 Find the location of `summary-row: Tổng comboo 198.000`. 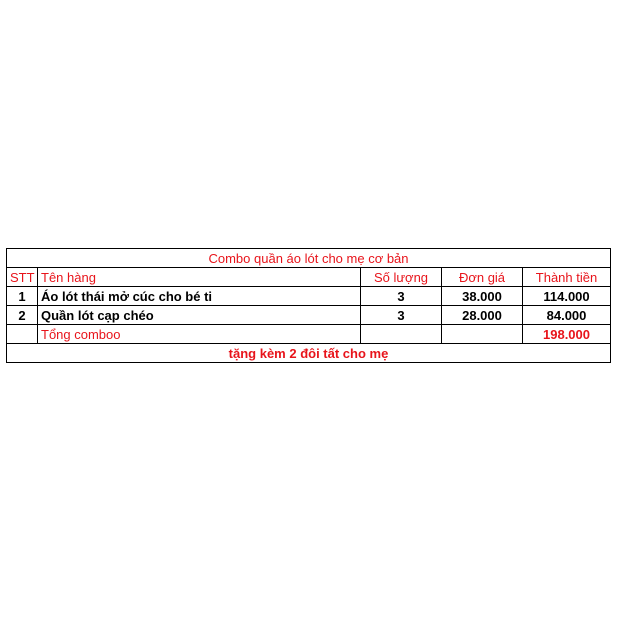

summary-row: Tổng comboo 198.000 is located at coordinates (309, 334).